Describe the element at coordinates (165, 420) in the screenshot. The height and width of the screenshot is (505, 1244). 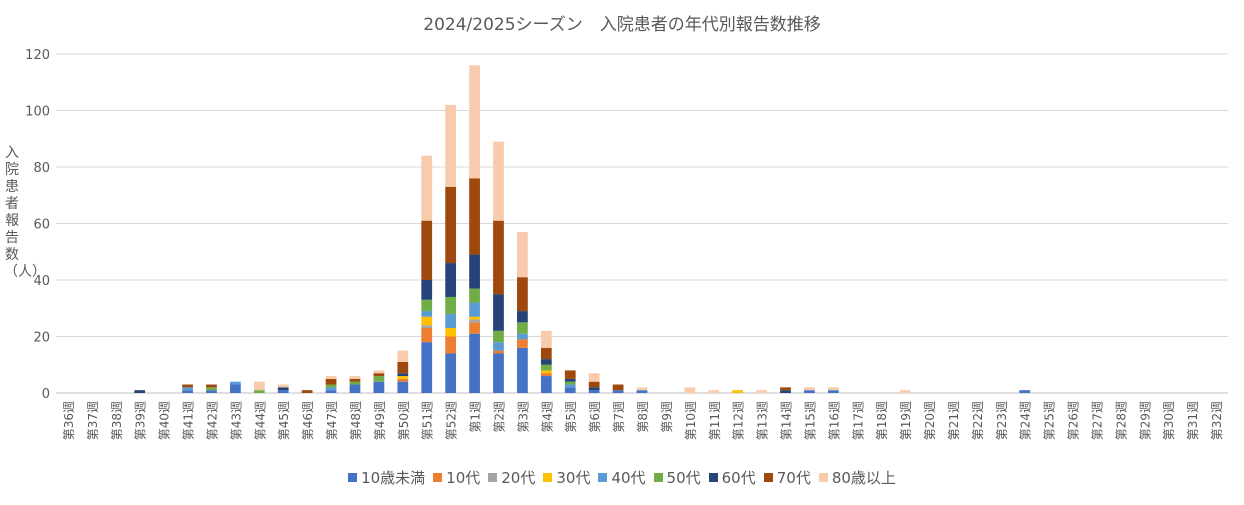
I see `x-tick-label: 第40週` at that location.